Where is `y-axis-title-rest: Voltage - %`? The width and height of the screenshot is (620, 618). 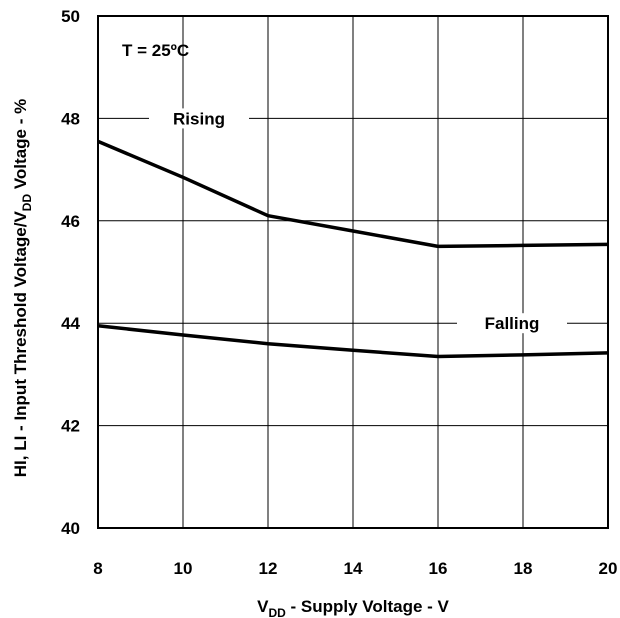
y-axis-title-rest: Voltage - % is located at coordinates (20, 146).